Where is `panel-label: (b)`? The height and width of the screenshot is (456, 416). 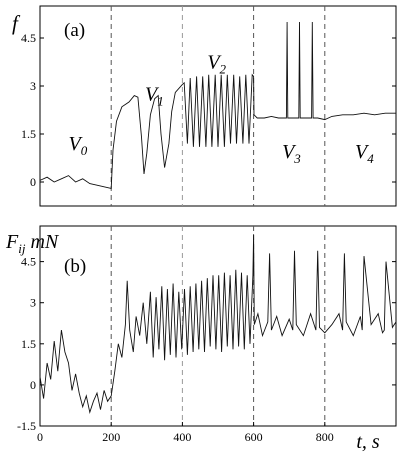 panel-label: (b) is located at coordinates (75, 266).